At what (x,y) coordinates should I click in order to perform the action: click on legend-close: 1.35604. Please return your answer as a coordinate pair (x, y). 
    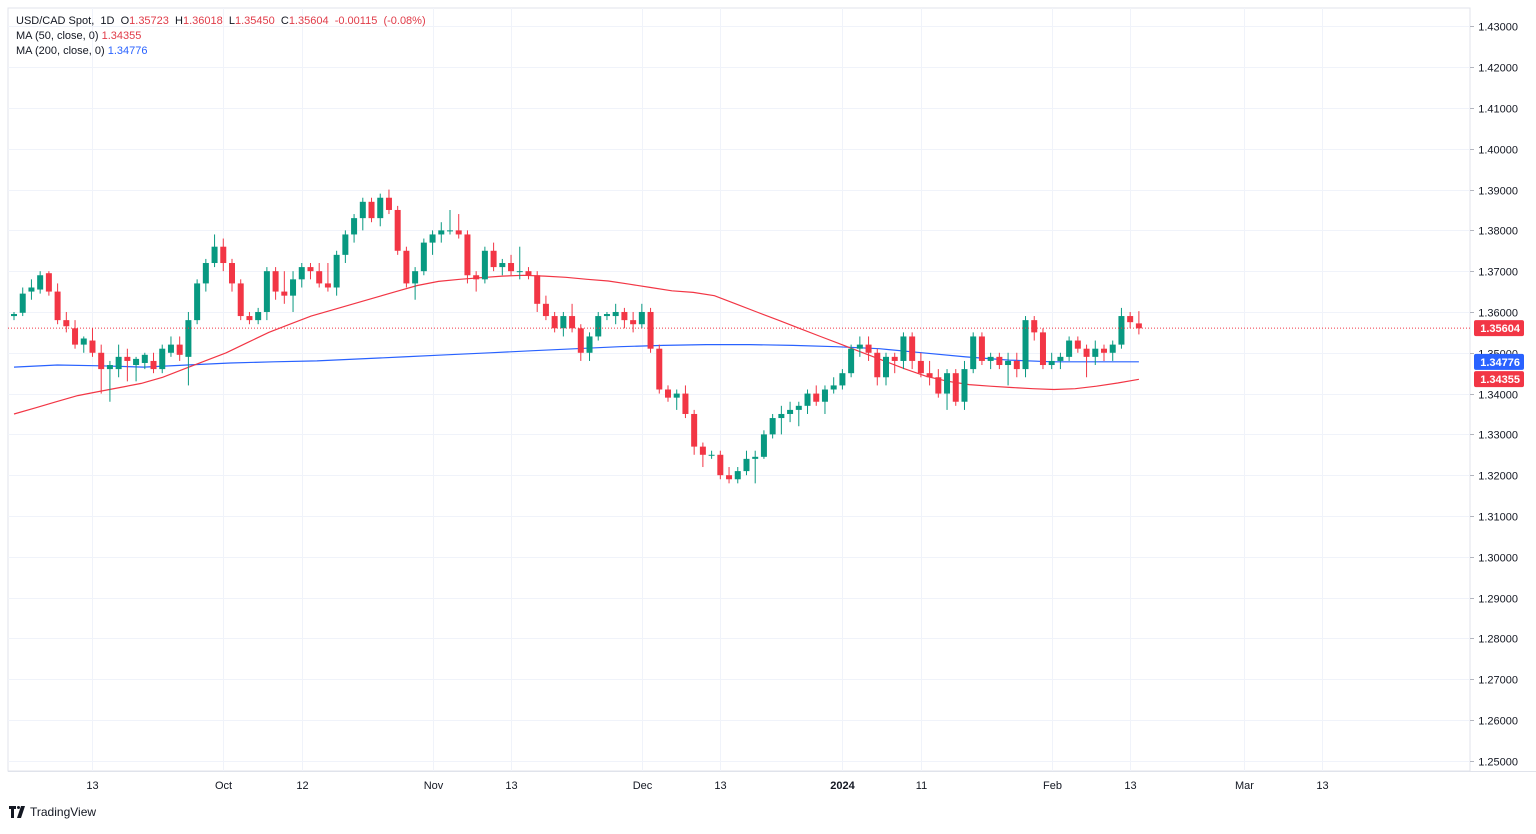
    Looking at the image, I should click on (308, 21).